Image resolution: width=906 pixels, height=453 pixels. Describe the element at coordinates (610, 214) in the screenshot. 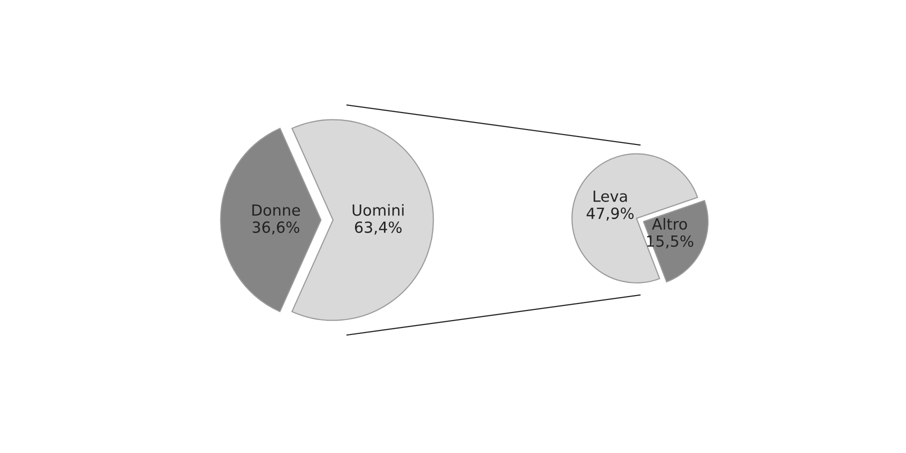

I see `data-label: 47,9%` at that location.